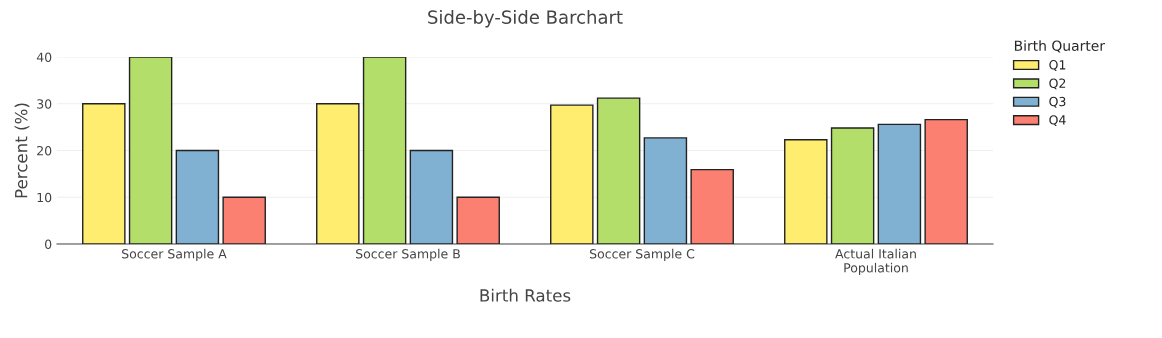 The height and width of the screenshot is (338, 1162). Describe the element at coordinates (44, 57) in the screenshot. I see `y-tick-label: 40` at that location.